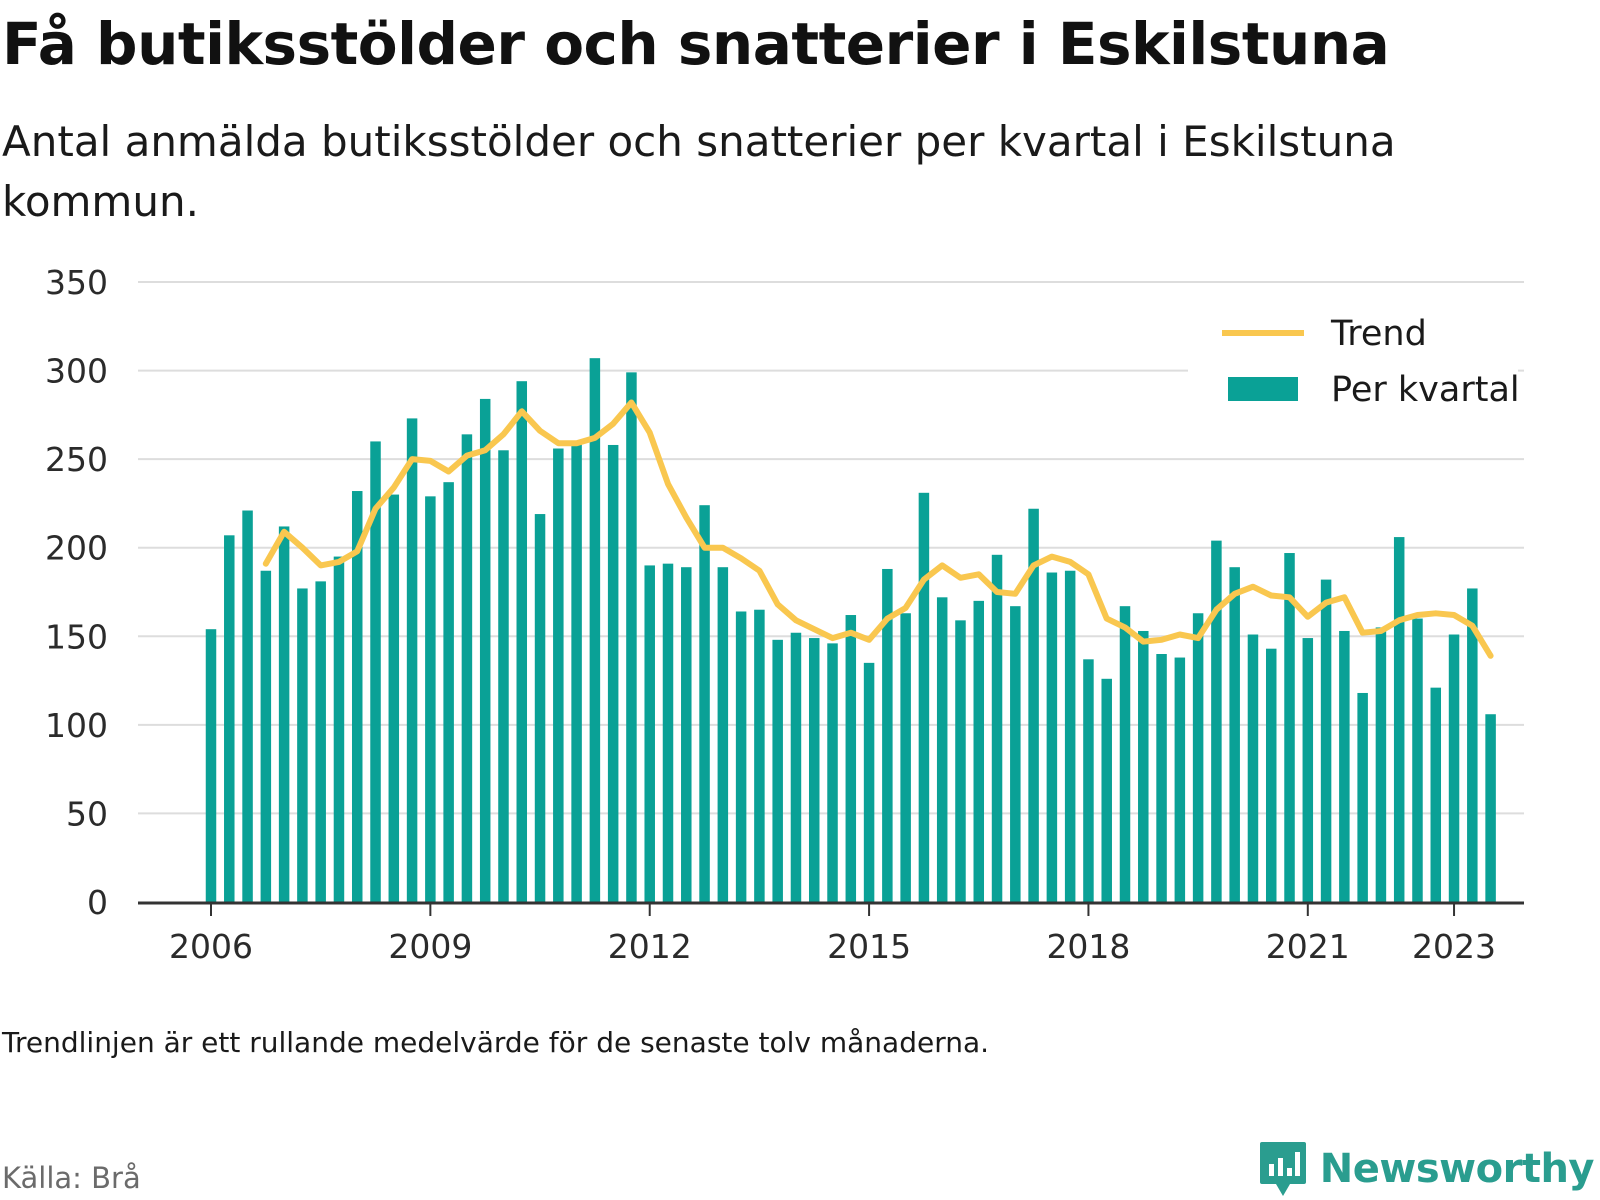 The width and height of the screenshot is (1600, 1200). What do you see at coordinates (76, 725) in the screenshot?
I see `y-tick-label: 100` at bounding box center [76, 725].